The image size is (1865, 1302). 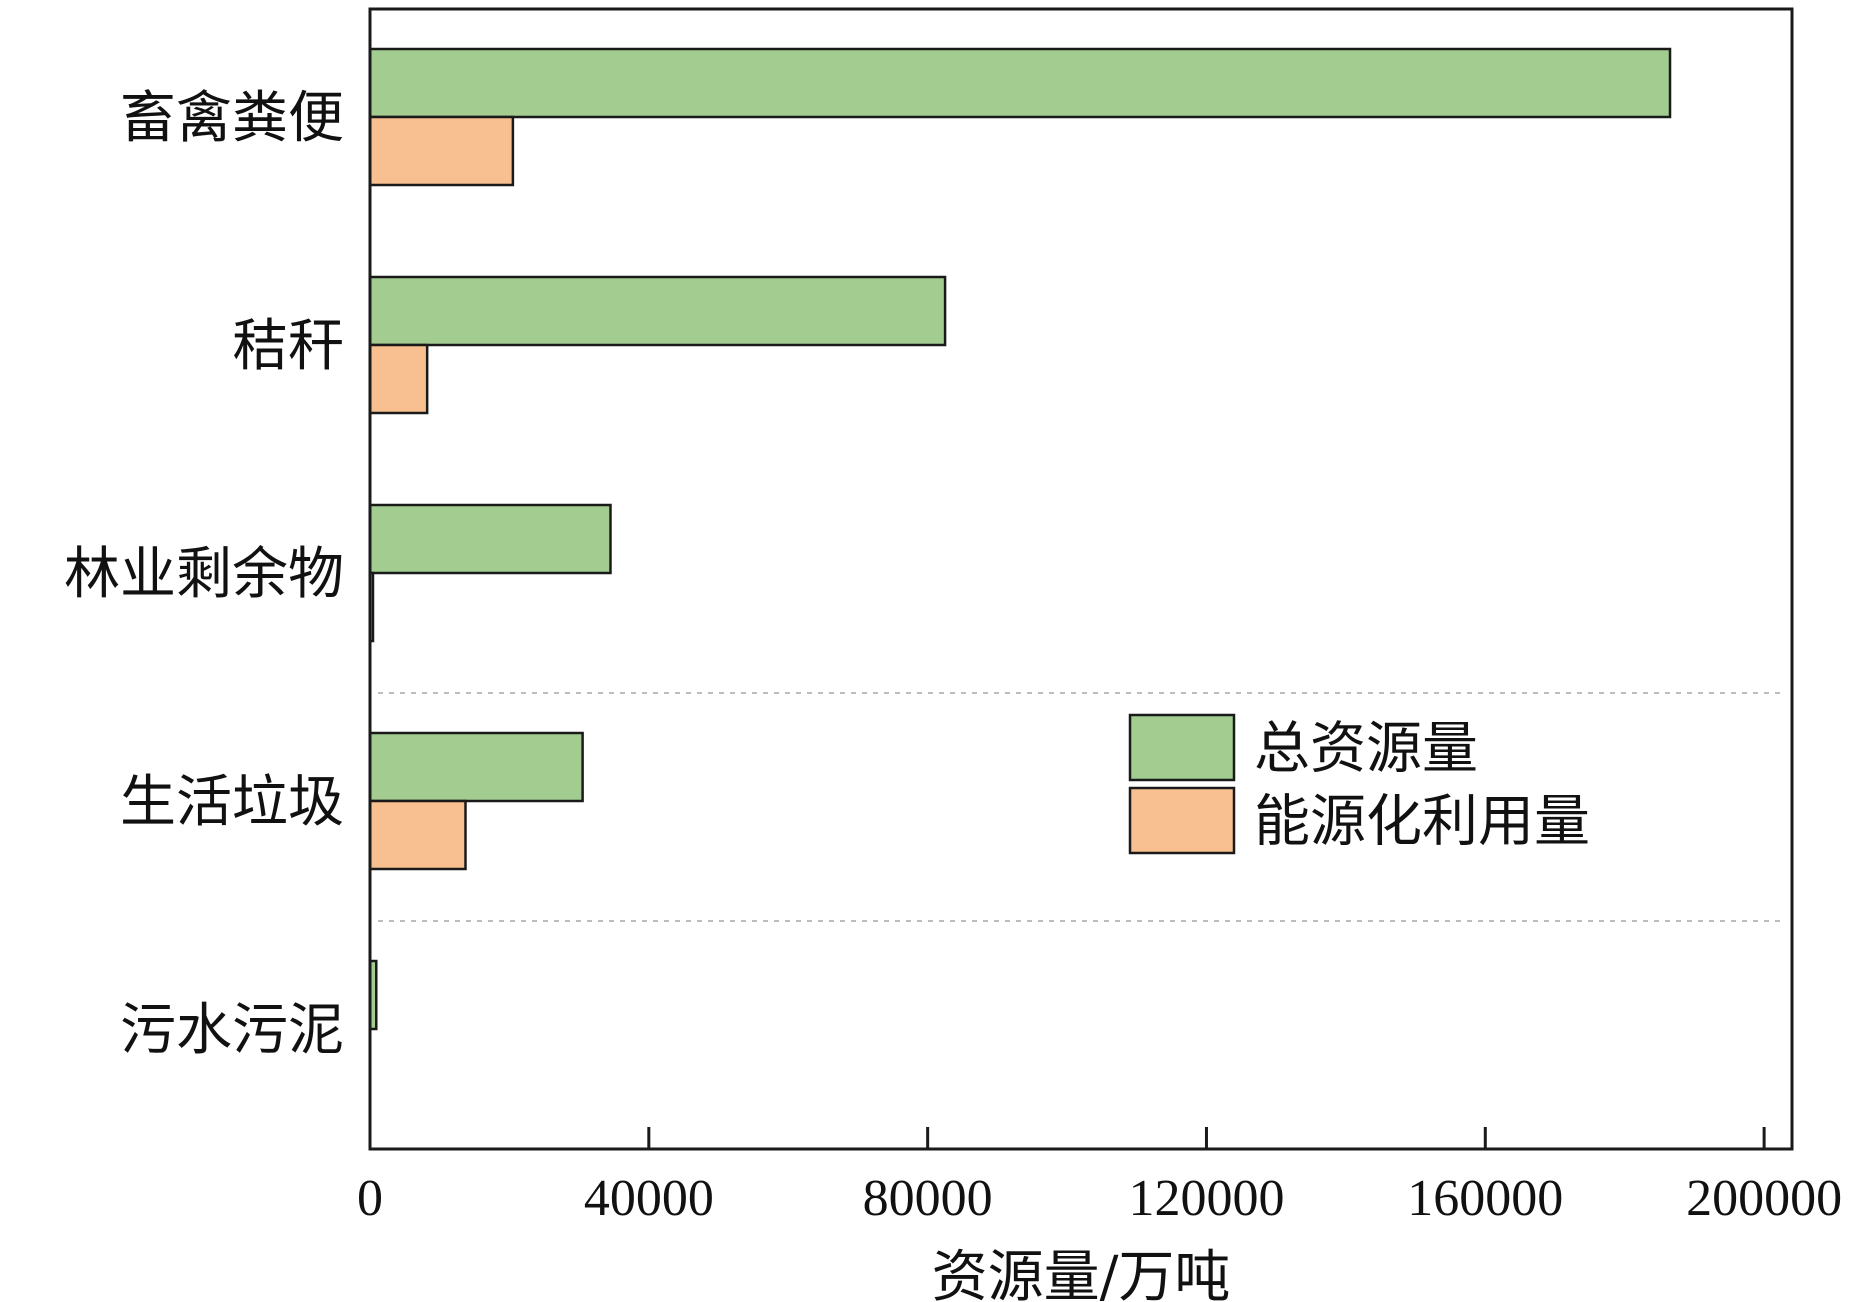 What do you see at coordinates (232, 802) in the screenshot?
I see `category-label: 生活垃圾` at bounding box center [232, 802].